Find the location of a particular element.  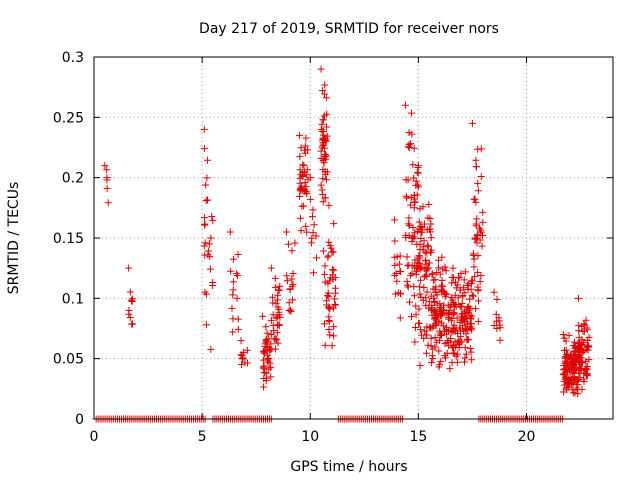

y-tick-label: 0.3 is located at coordinates (73, 58).